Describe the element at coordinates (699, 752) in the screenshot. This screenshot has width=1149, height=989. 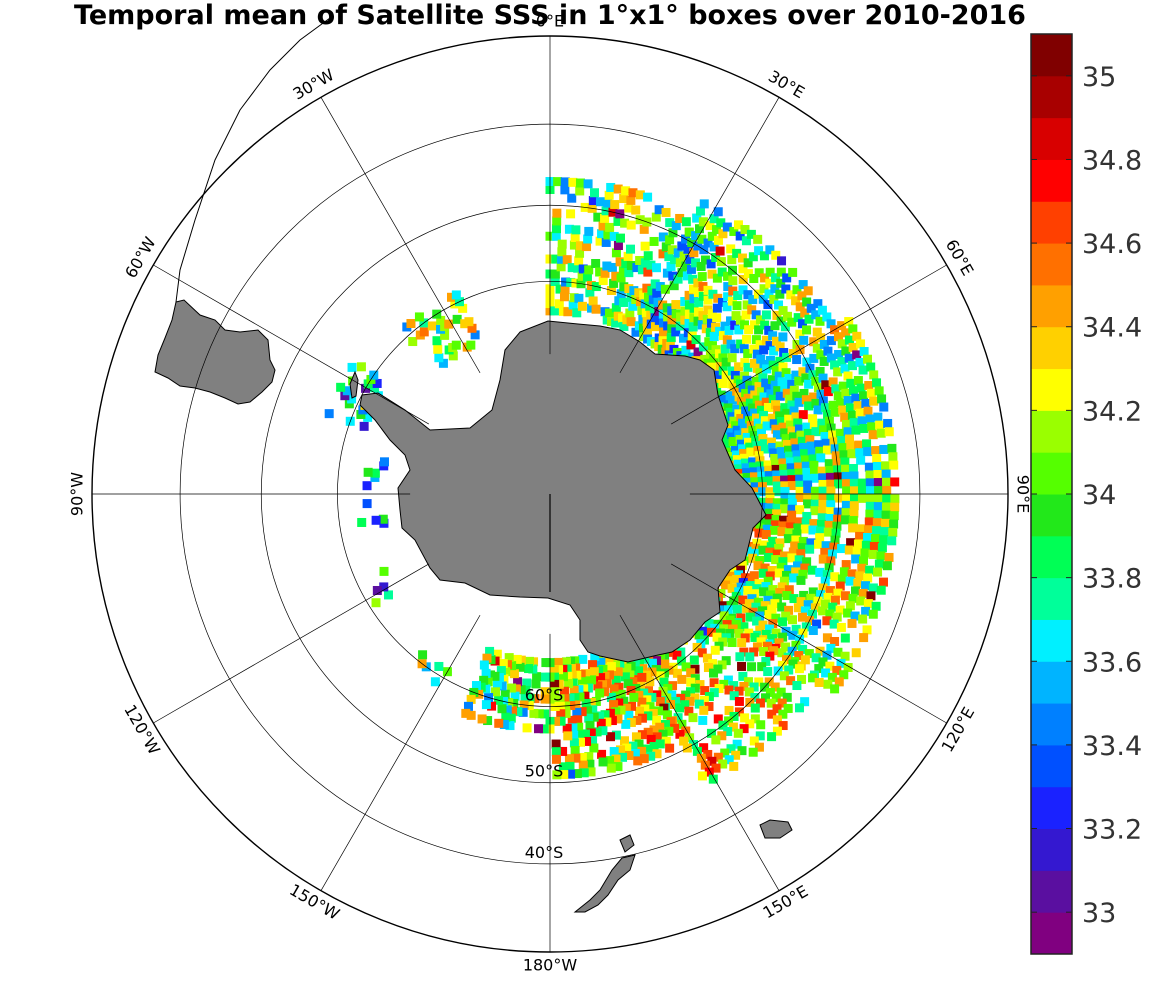
I see `meridian-line` at that location.